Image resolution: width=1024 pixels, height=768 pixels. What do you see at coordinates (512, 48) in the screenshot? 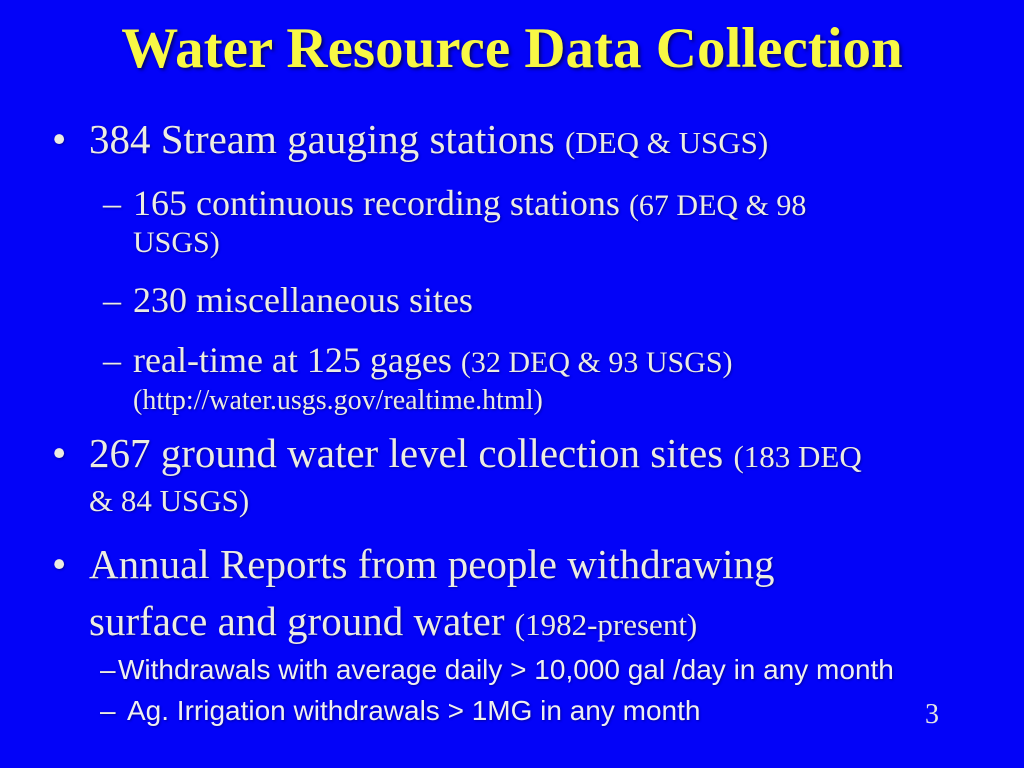
I see `slide-title: Water Resource Data Collection` at bounding box center [512, 48].